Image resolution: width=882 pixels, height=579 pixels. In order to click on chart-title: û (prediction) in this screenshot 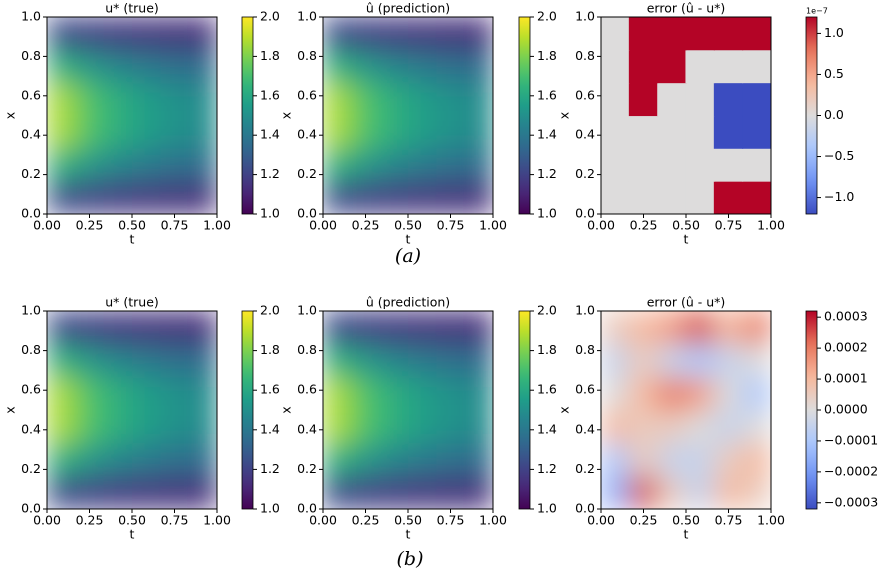, I will do `click(408, 8)`.